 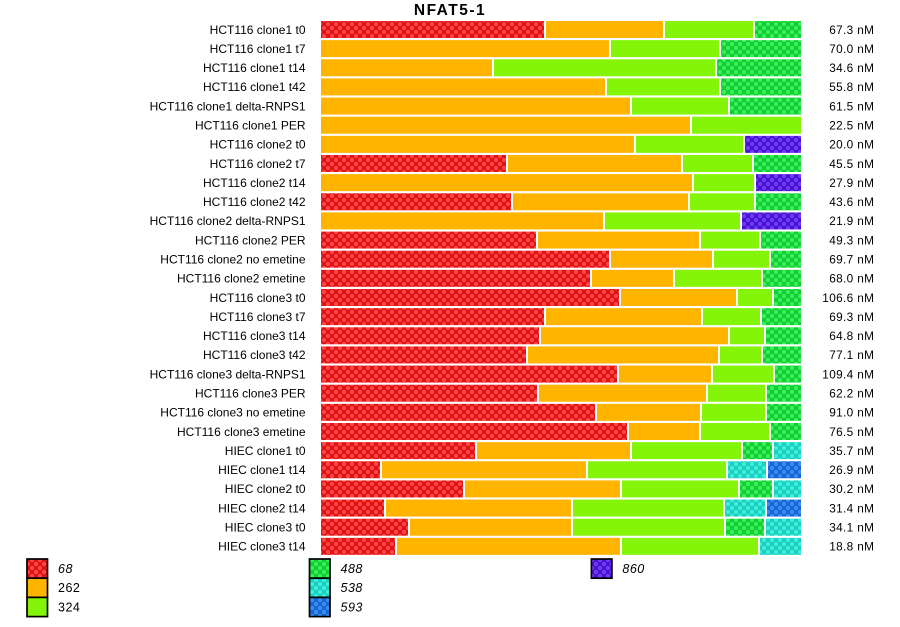 I want to click on svg-text: 68.0 nM, so click(x=851, y=279).